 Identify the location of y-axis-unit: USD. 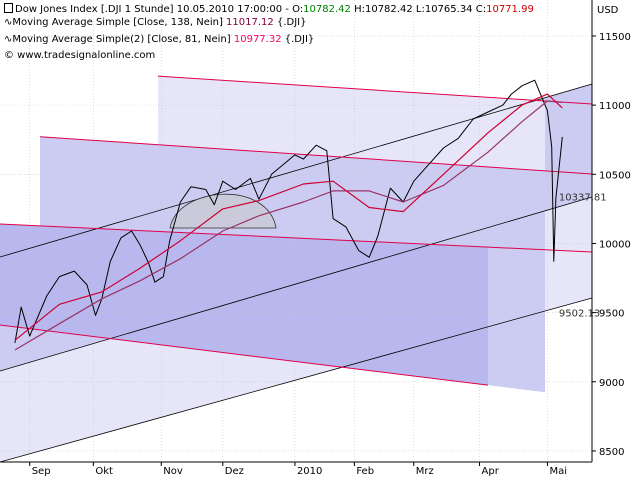
(608, 10).